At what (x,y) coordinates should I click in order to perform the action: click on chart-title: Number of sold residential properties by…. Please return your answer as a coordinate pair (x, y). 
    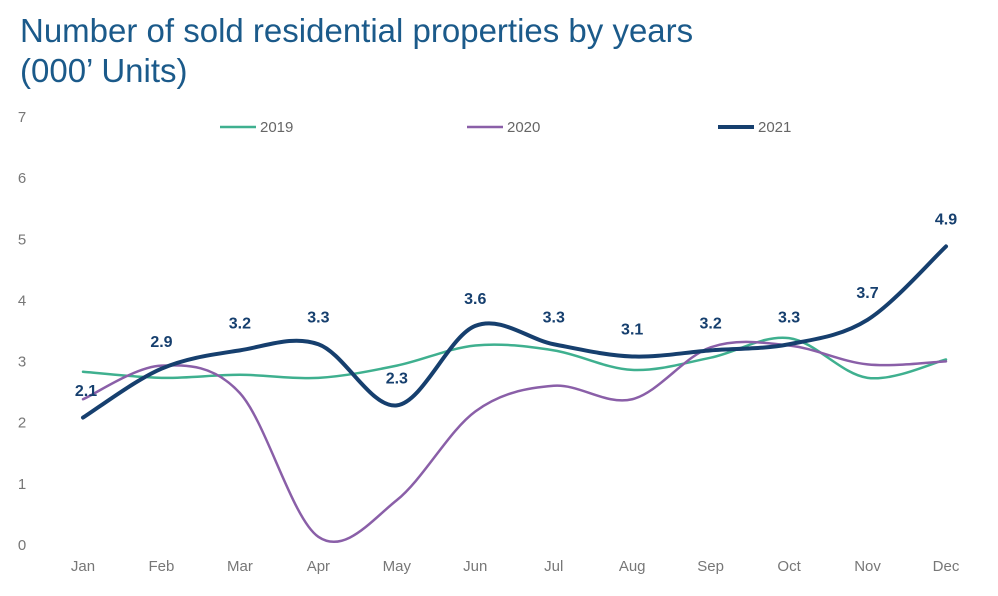
    Looking at the image, I should click on (356, 30).